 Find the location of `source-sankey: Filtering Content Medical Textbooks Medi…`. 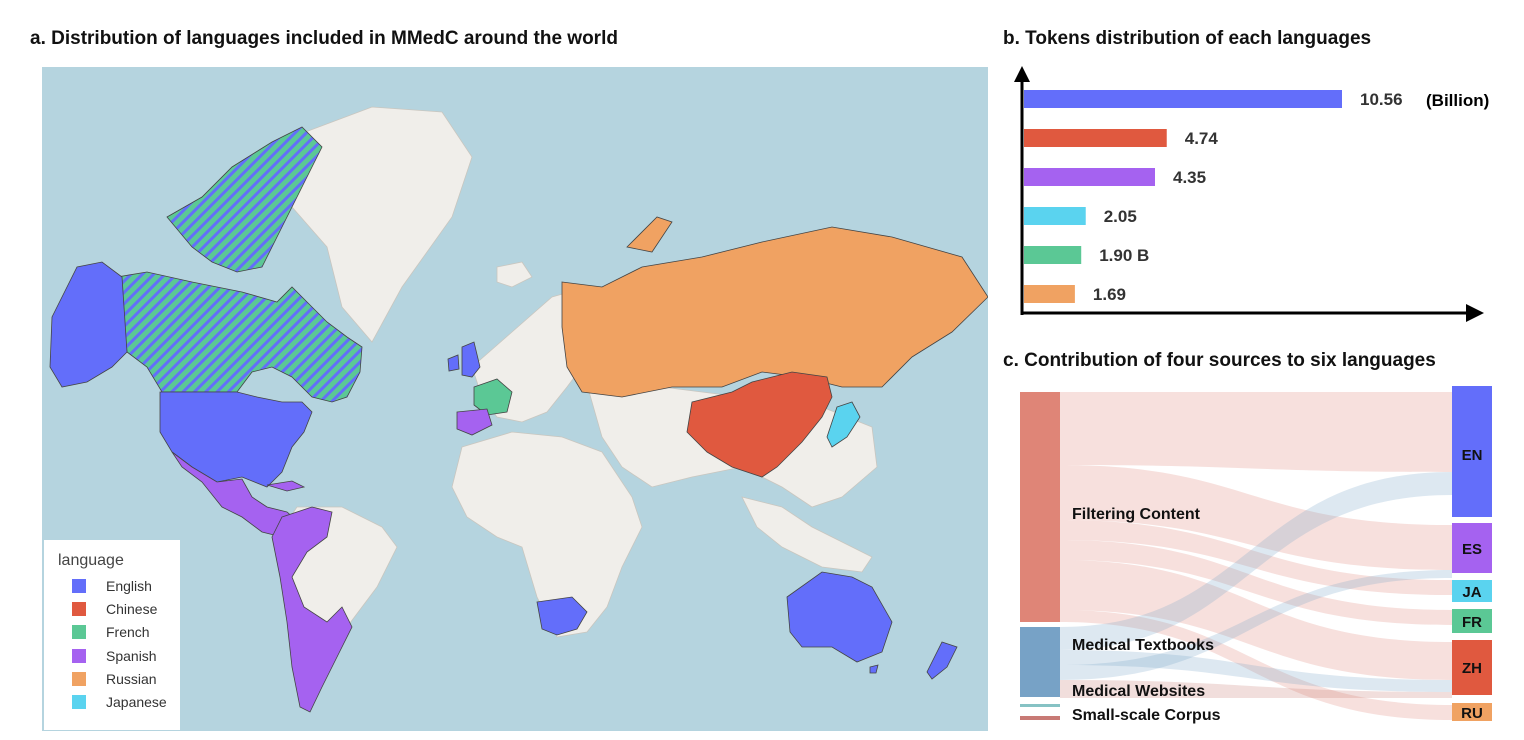

source-sankey: Filtering Content Medical Textbooks Medi… is located at coordinates (1256, 555).